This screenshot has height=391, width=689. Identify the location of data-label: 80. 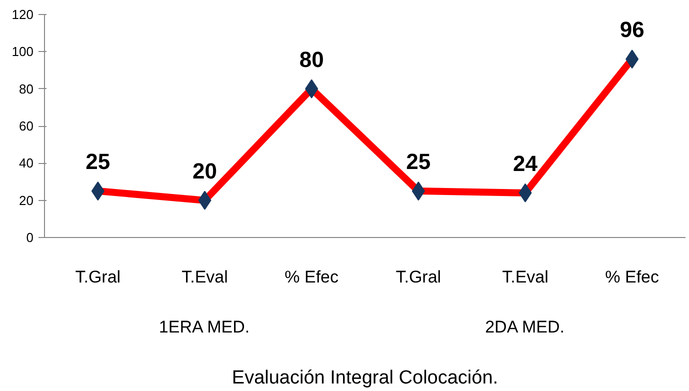
(311, 59).